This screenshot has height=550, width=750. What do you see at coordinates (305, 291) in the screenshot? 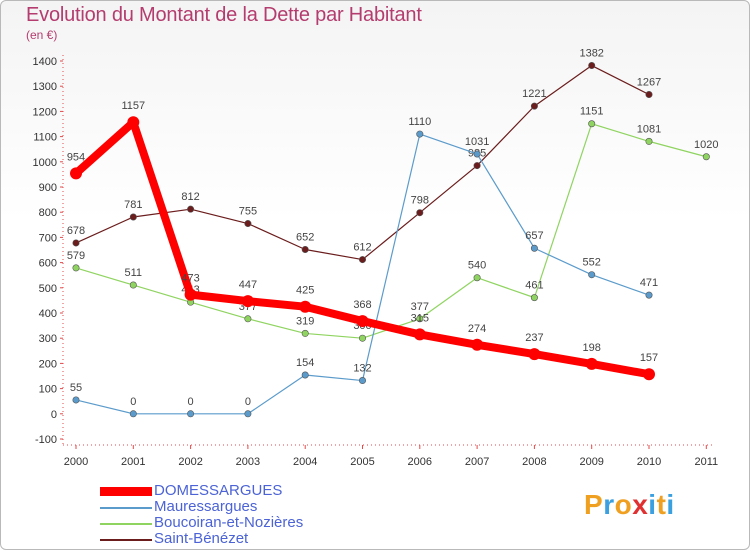
I see `data-label-domessargues: 425` at bounding box center [305, 291].